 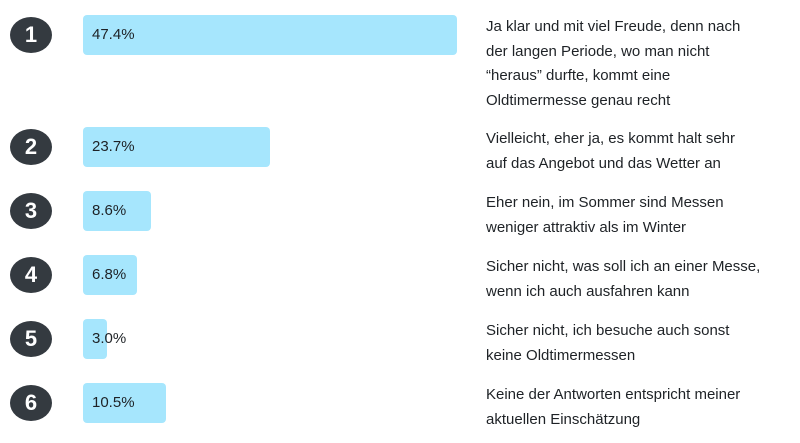 I want to click on bar-value-label: 3.0%, so click(x=109, y=338).